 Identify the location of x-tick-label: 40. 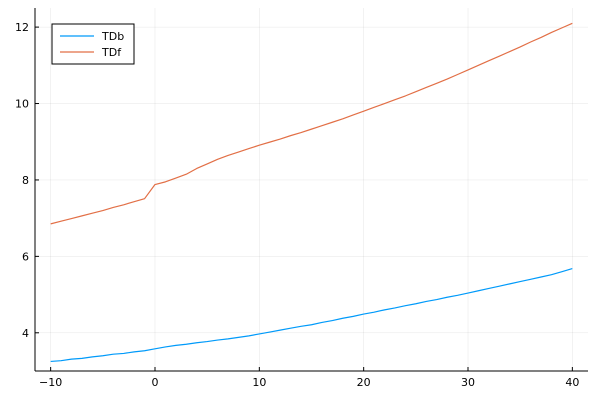
(572, 382).